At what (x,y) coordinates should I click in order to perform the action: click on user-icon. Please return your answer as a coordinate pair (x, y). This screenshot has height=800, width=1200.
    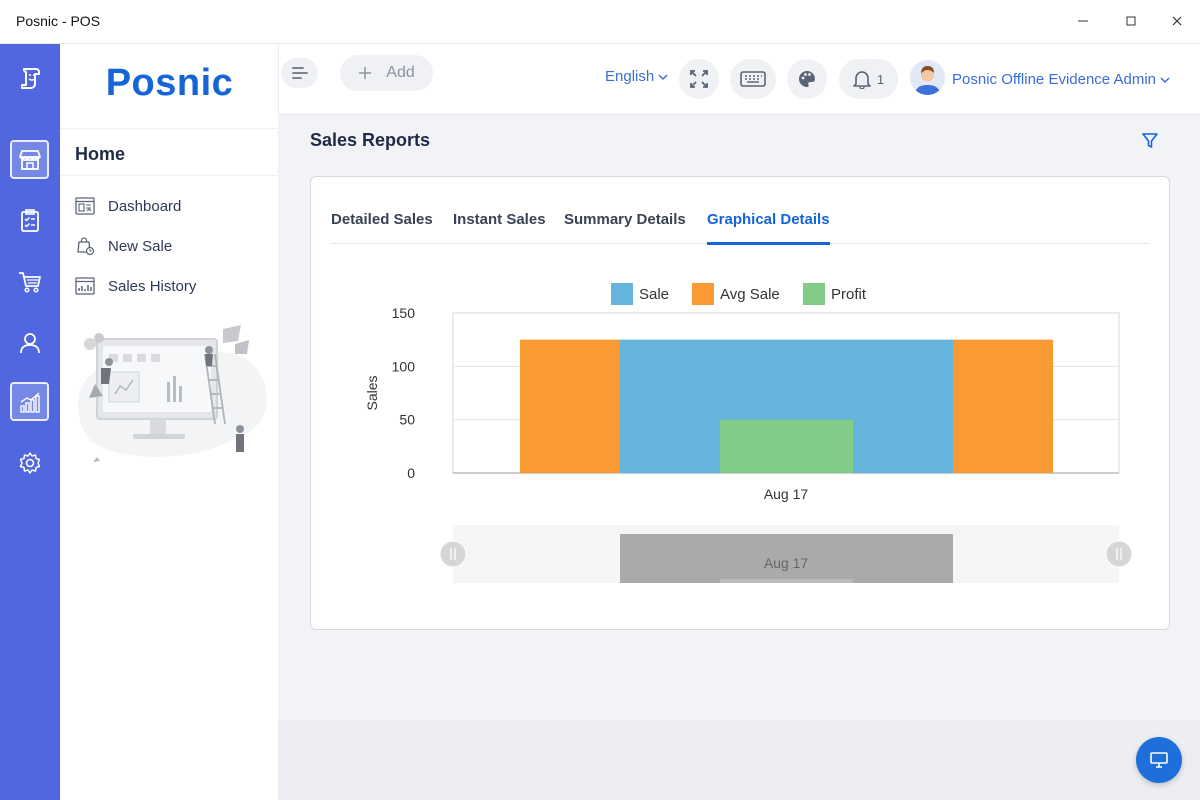
    Looking at the image, I should click on (29, 342).